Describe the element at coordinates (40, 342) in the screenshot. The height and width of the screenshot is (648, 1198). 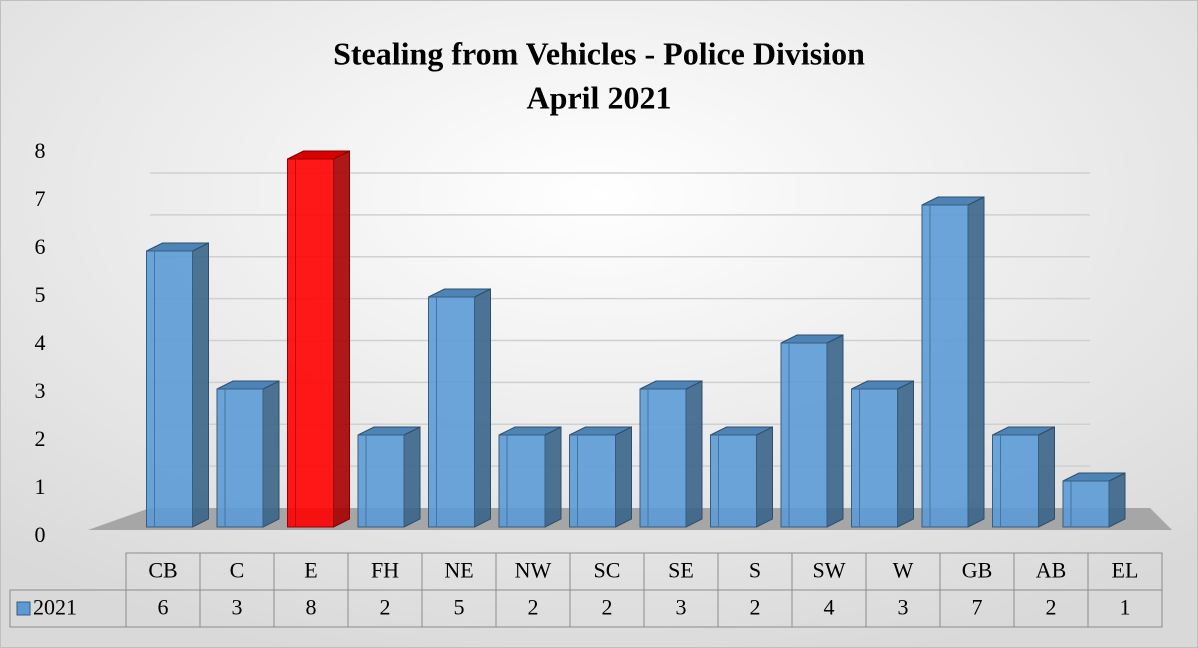
I see `y-tick-label: 4` at that location.